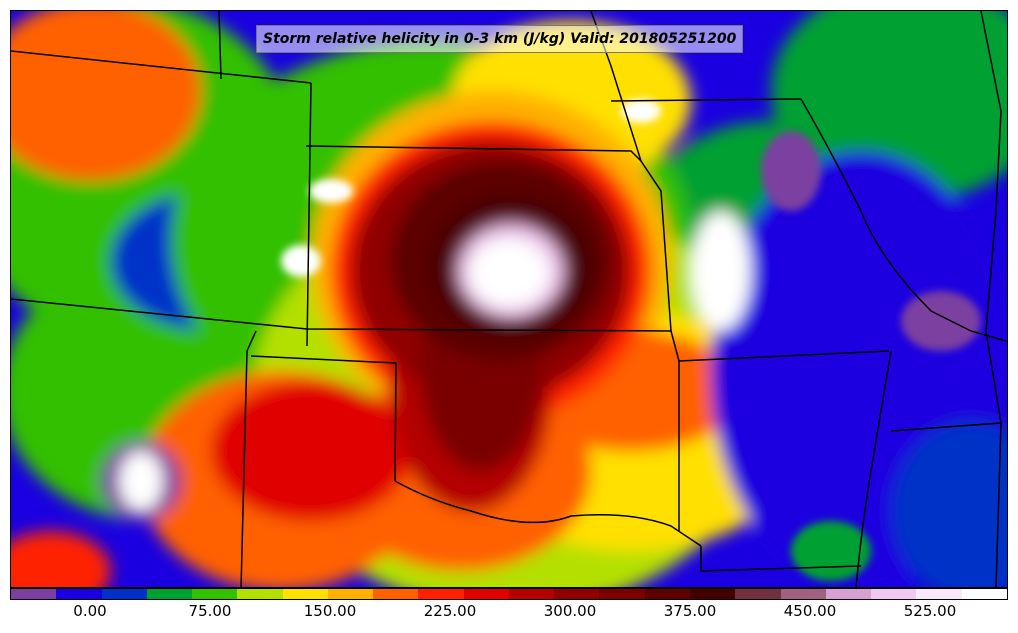  Describe the element at coordinates (450, 611) in the screenshot. I see `colorbar-tick-label: 225.00` at that location.